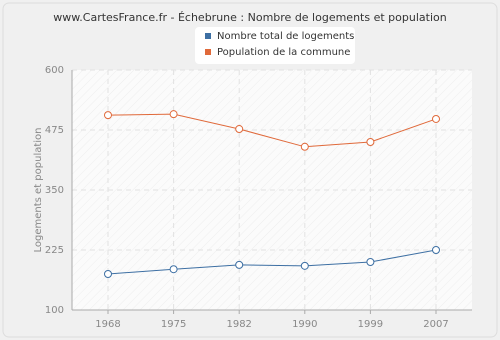 This screenshot has width=500, height=340. I want to click on x-tick-label: 1982, so click(238, 324).